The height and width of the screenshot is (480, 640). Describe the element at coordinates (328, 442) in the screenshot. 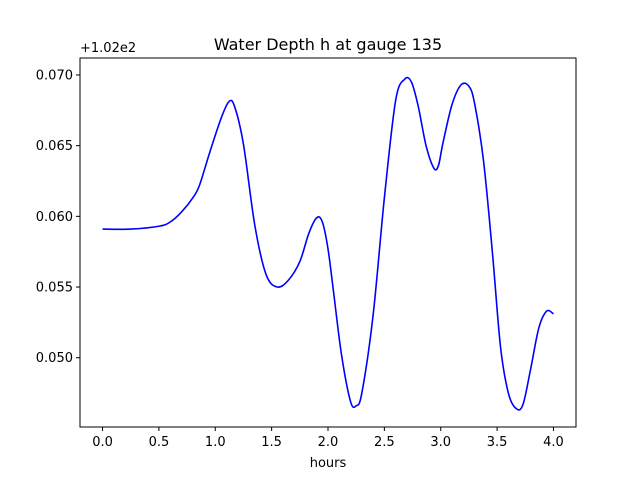

I see `x-tick-label: 2.0` at that location.